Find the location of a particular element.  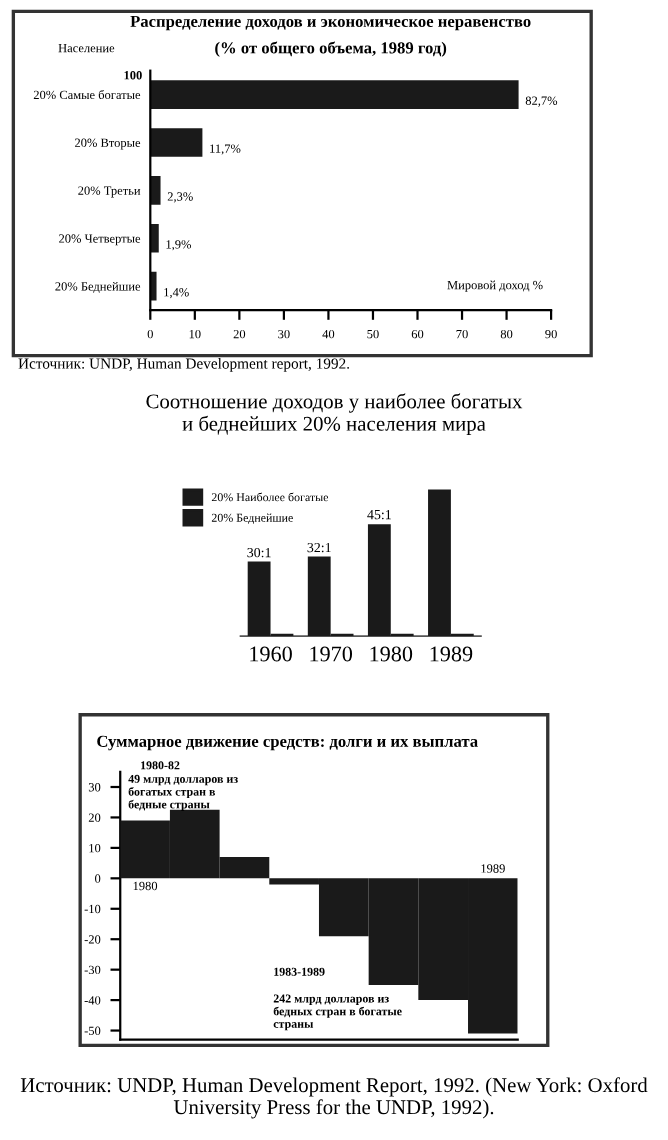

chart-subtitle: (% от общего объема, 1989 год) is located at coordinates (331, 49).